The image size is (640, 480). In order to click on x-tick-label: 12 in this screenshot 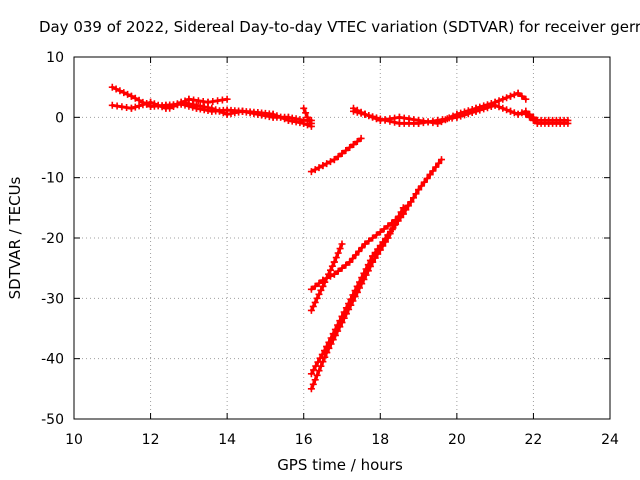, I will do `click(151, 440)`.